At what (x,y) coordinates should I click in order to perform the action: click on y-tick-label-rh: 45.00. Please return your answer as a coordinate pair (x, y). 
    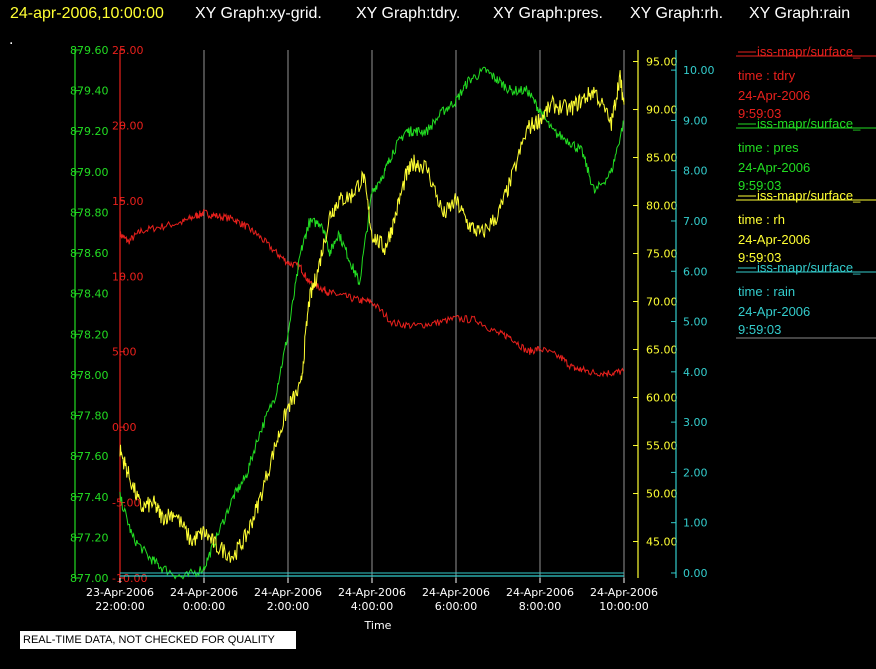
    Looking at the image, I should click on (662, 542).